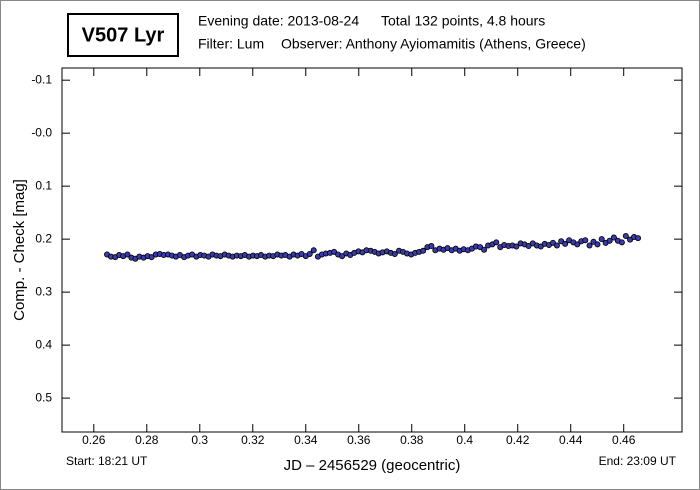 The height and width of the screenshot is (490, 700). What do you see at coordinates (41, 132) in the screenshot?
I see `y-tick-label: -0.0` at bounding box center [41, 132].